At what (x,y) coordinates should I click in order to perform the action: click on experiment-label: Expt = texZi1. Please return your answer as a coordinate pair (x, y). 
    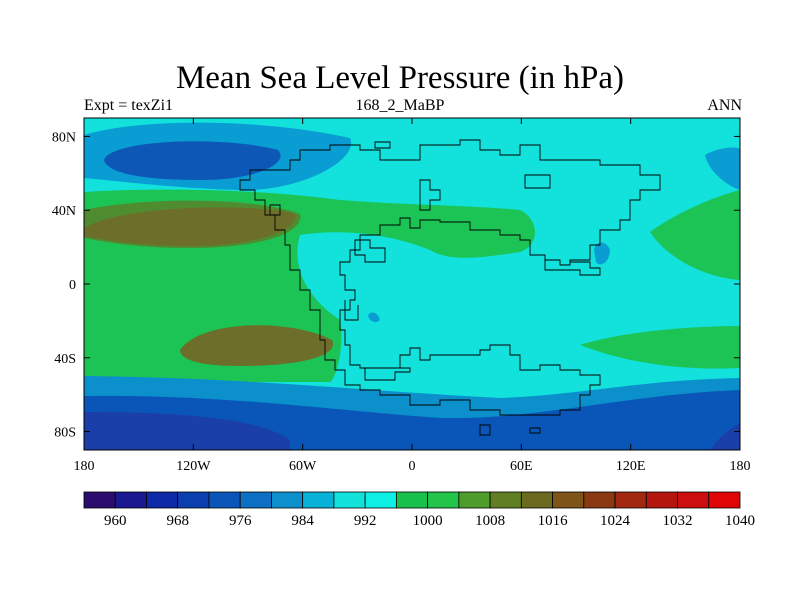
    Looking at the image, I should click on (129, 105).